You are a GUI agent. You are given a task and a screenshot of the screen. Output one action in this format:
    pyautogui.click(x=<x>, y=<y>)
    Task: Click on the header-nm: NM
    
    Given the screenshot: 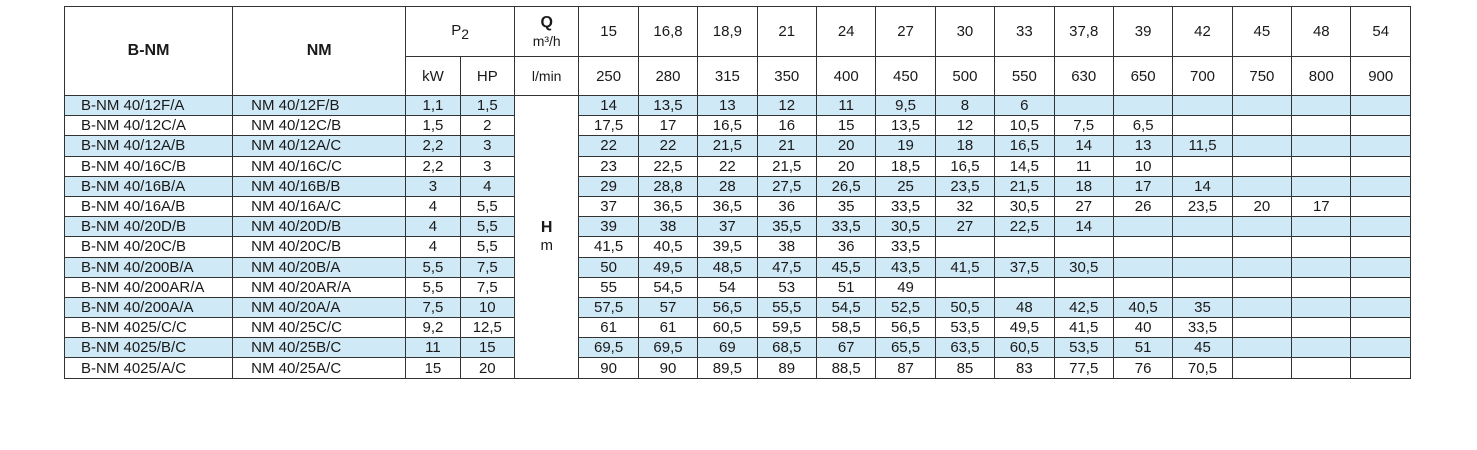 What is the action you would take?
    pyautogui.click(x=319, y=51)
    